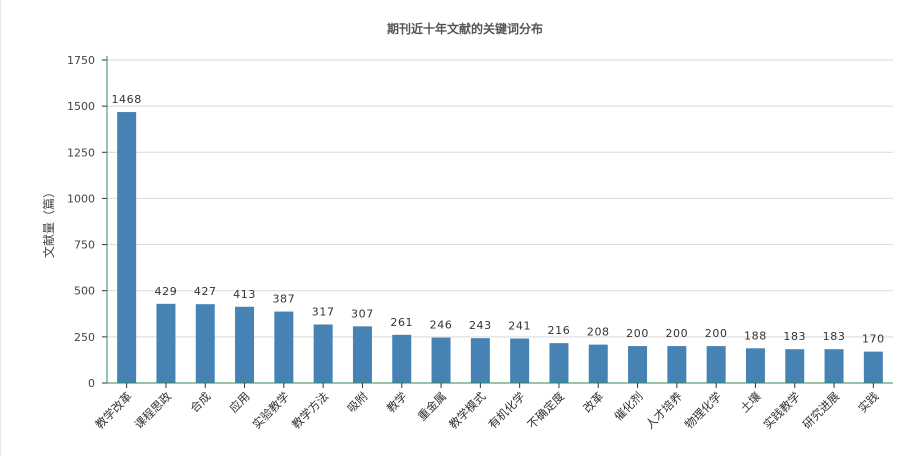 Image resolution: width=913 pixels, height=456 pixels. Describe the element at coordinates (81, 152) in the screenshot. I see `y-tick-label: 1250` at that location.